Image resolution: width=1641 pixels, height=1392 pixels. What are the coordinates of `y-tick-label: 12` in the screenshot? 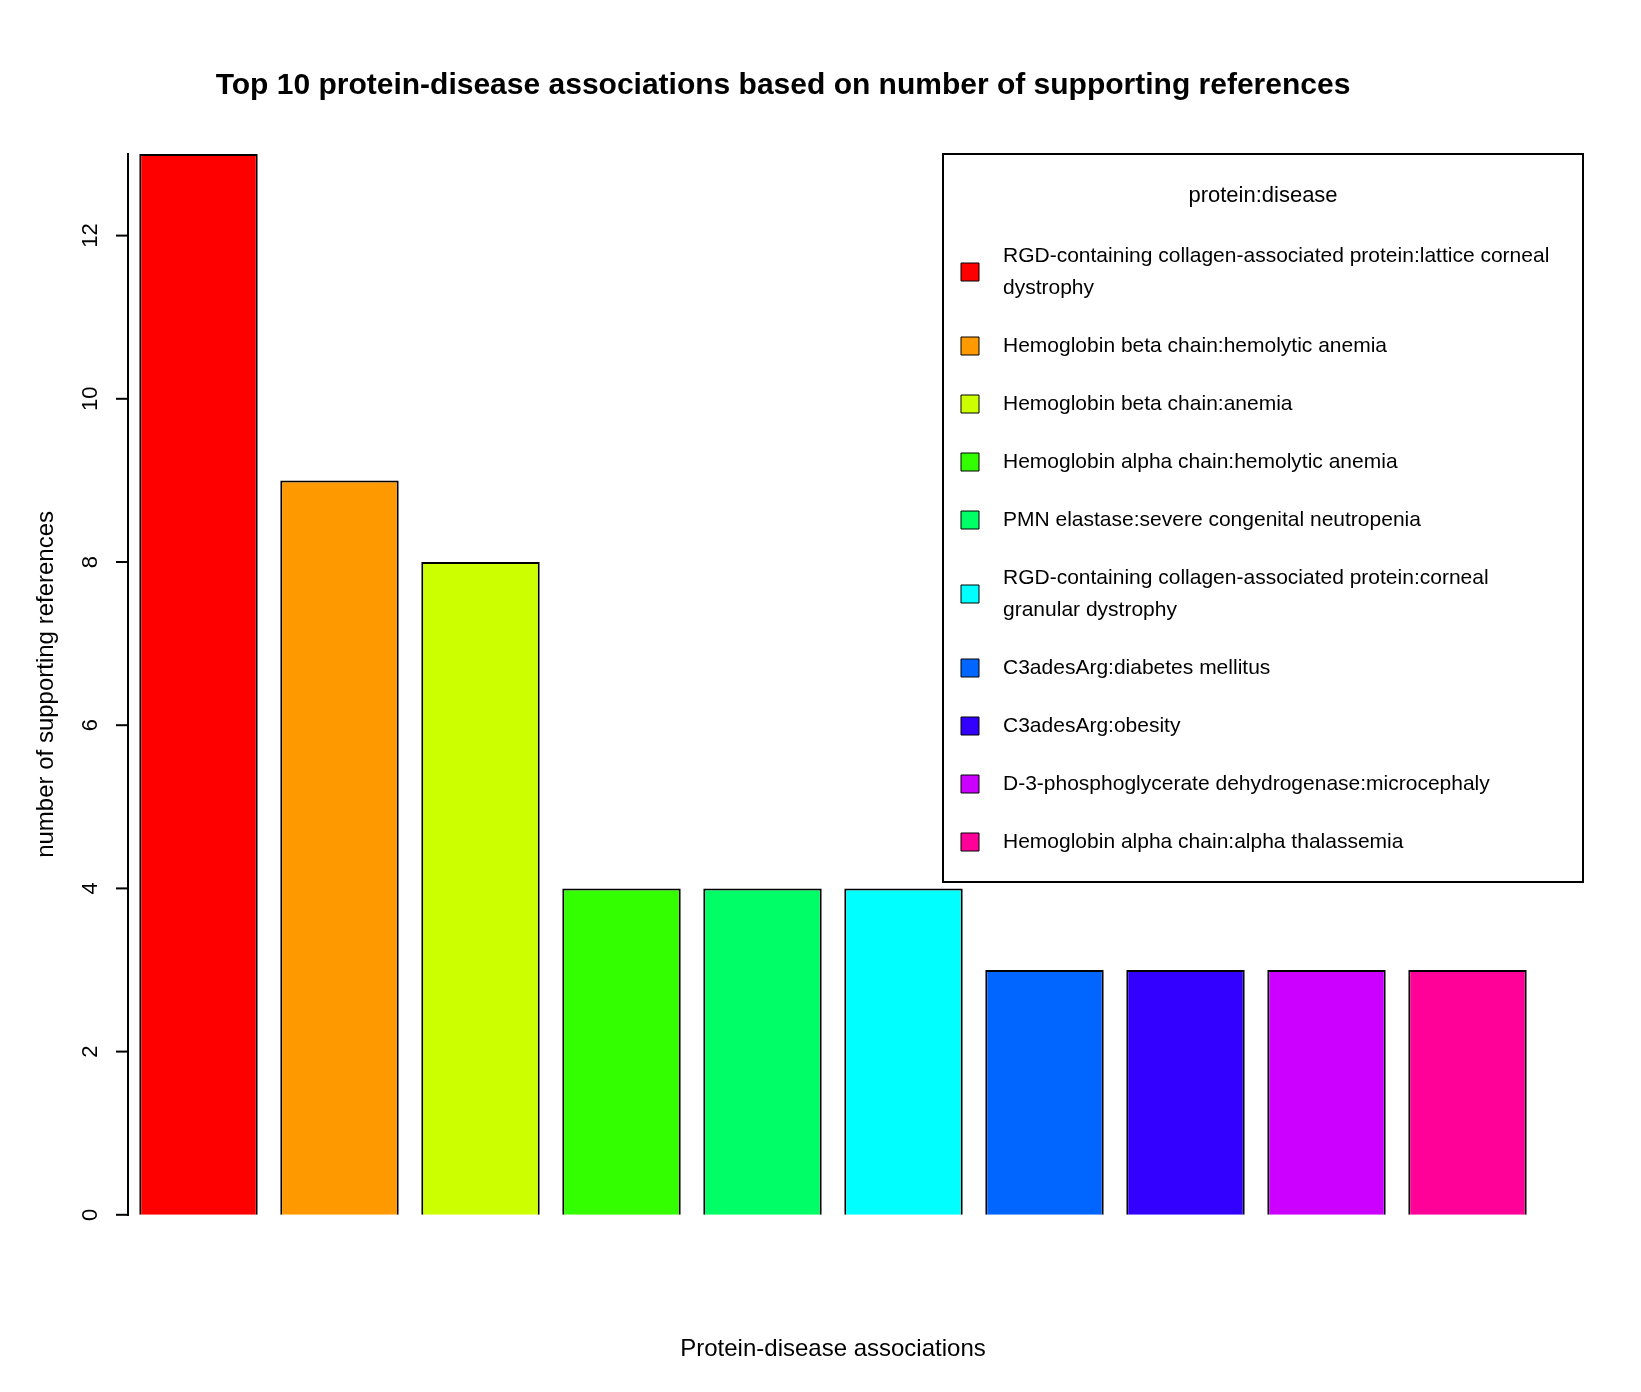 It's located at (90, 235).